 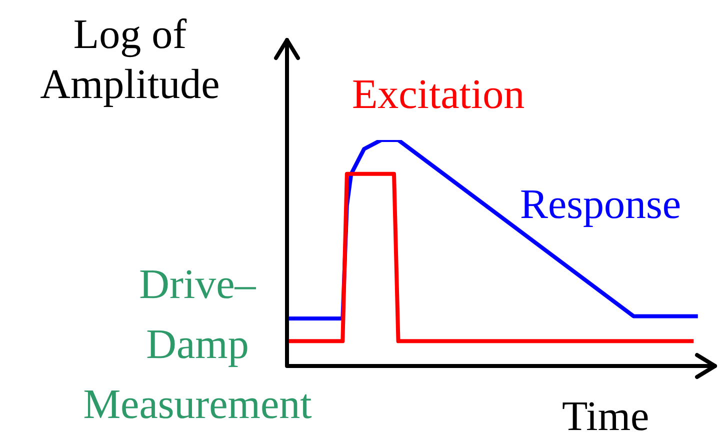 What do you see at coordinates (600, 205) in the screenshot?
I see `series-label: Response` at bounding box center [600, 205].